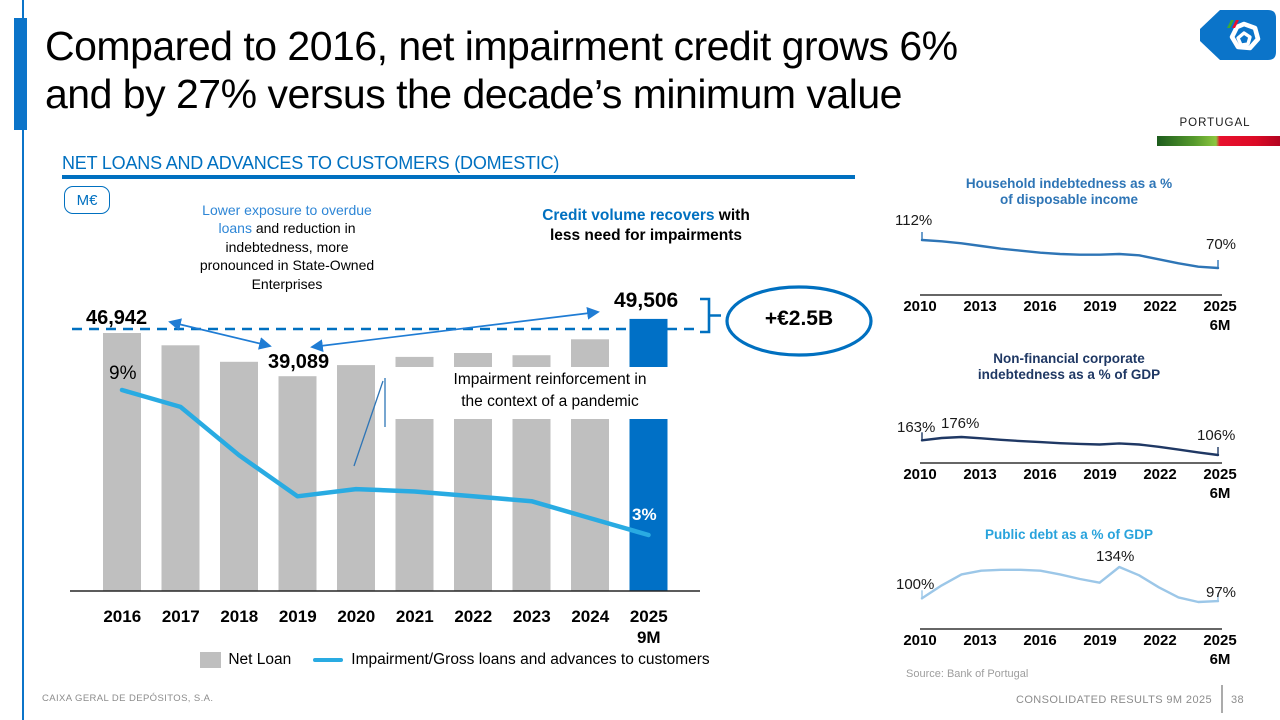  Describe the element at coordinates (1235, 24) in the screenshot. I see `cgd-logo-red-stripe` at that location.